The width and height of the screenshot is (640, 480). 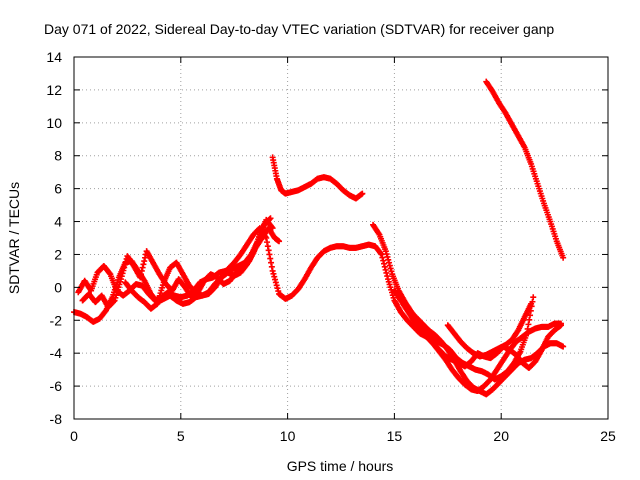 I want to click on x-tick-label: 15, so click(x=395, y=436).